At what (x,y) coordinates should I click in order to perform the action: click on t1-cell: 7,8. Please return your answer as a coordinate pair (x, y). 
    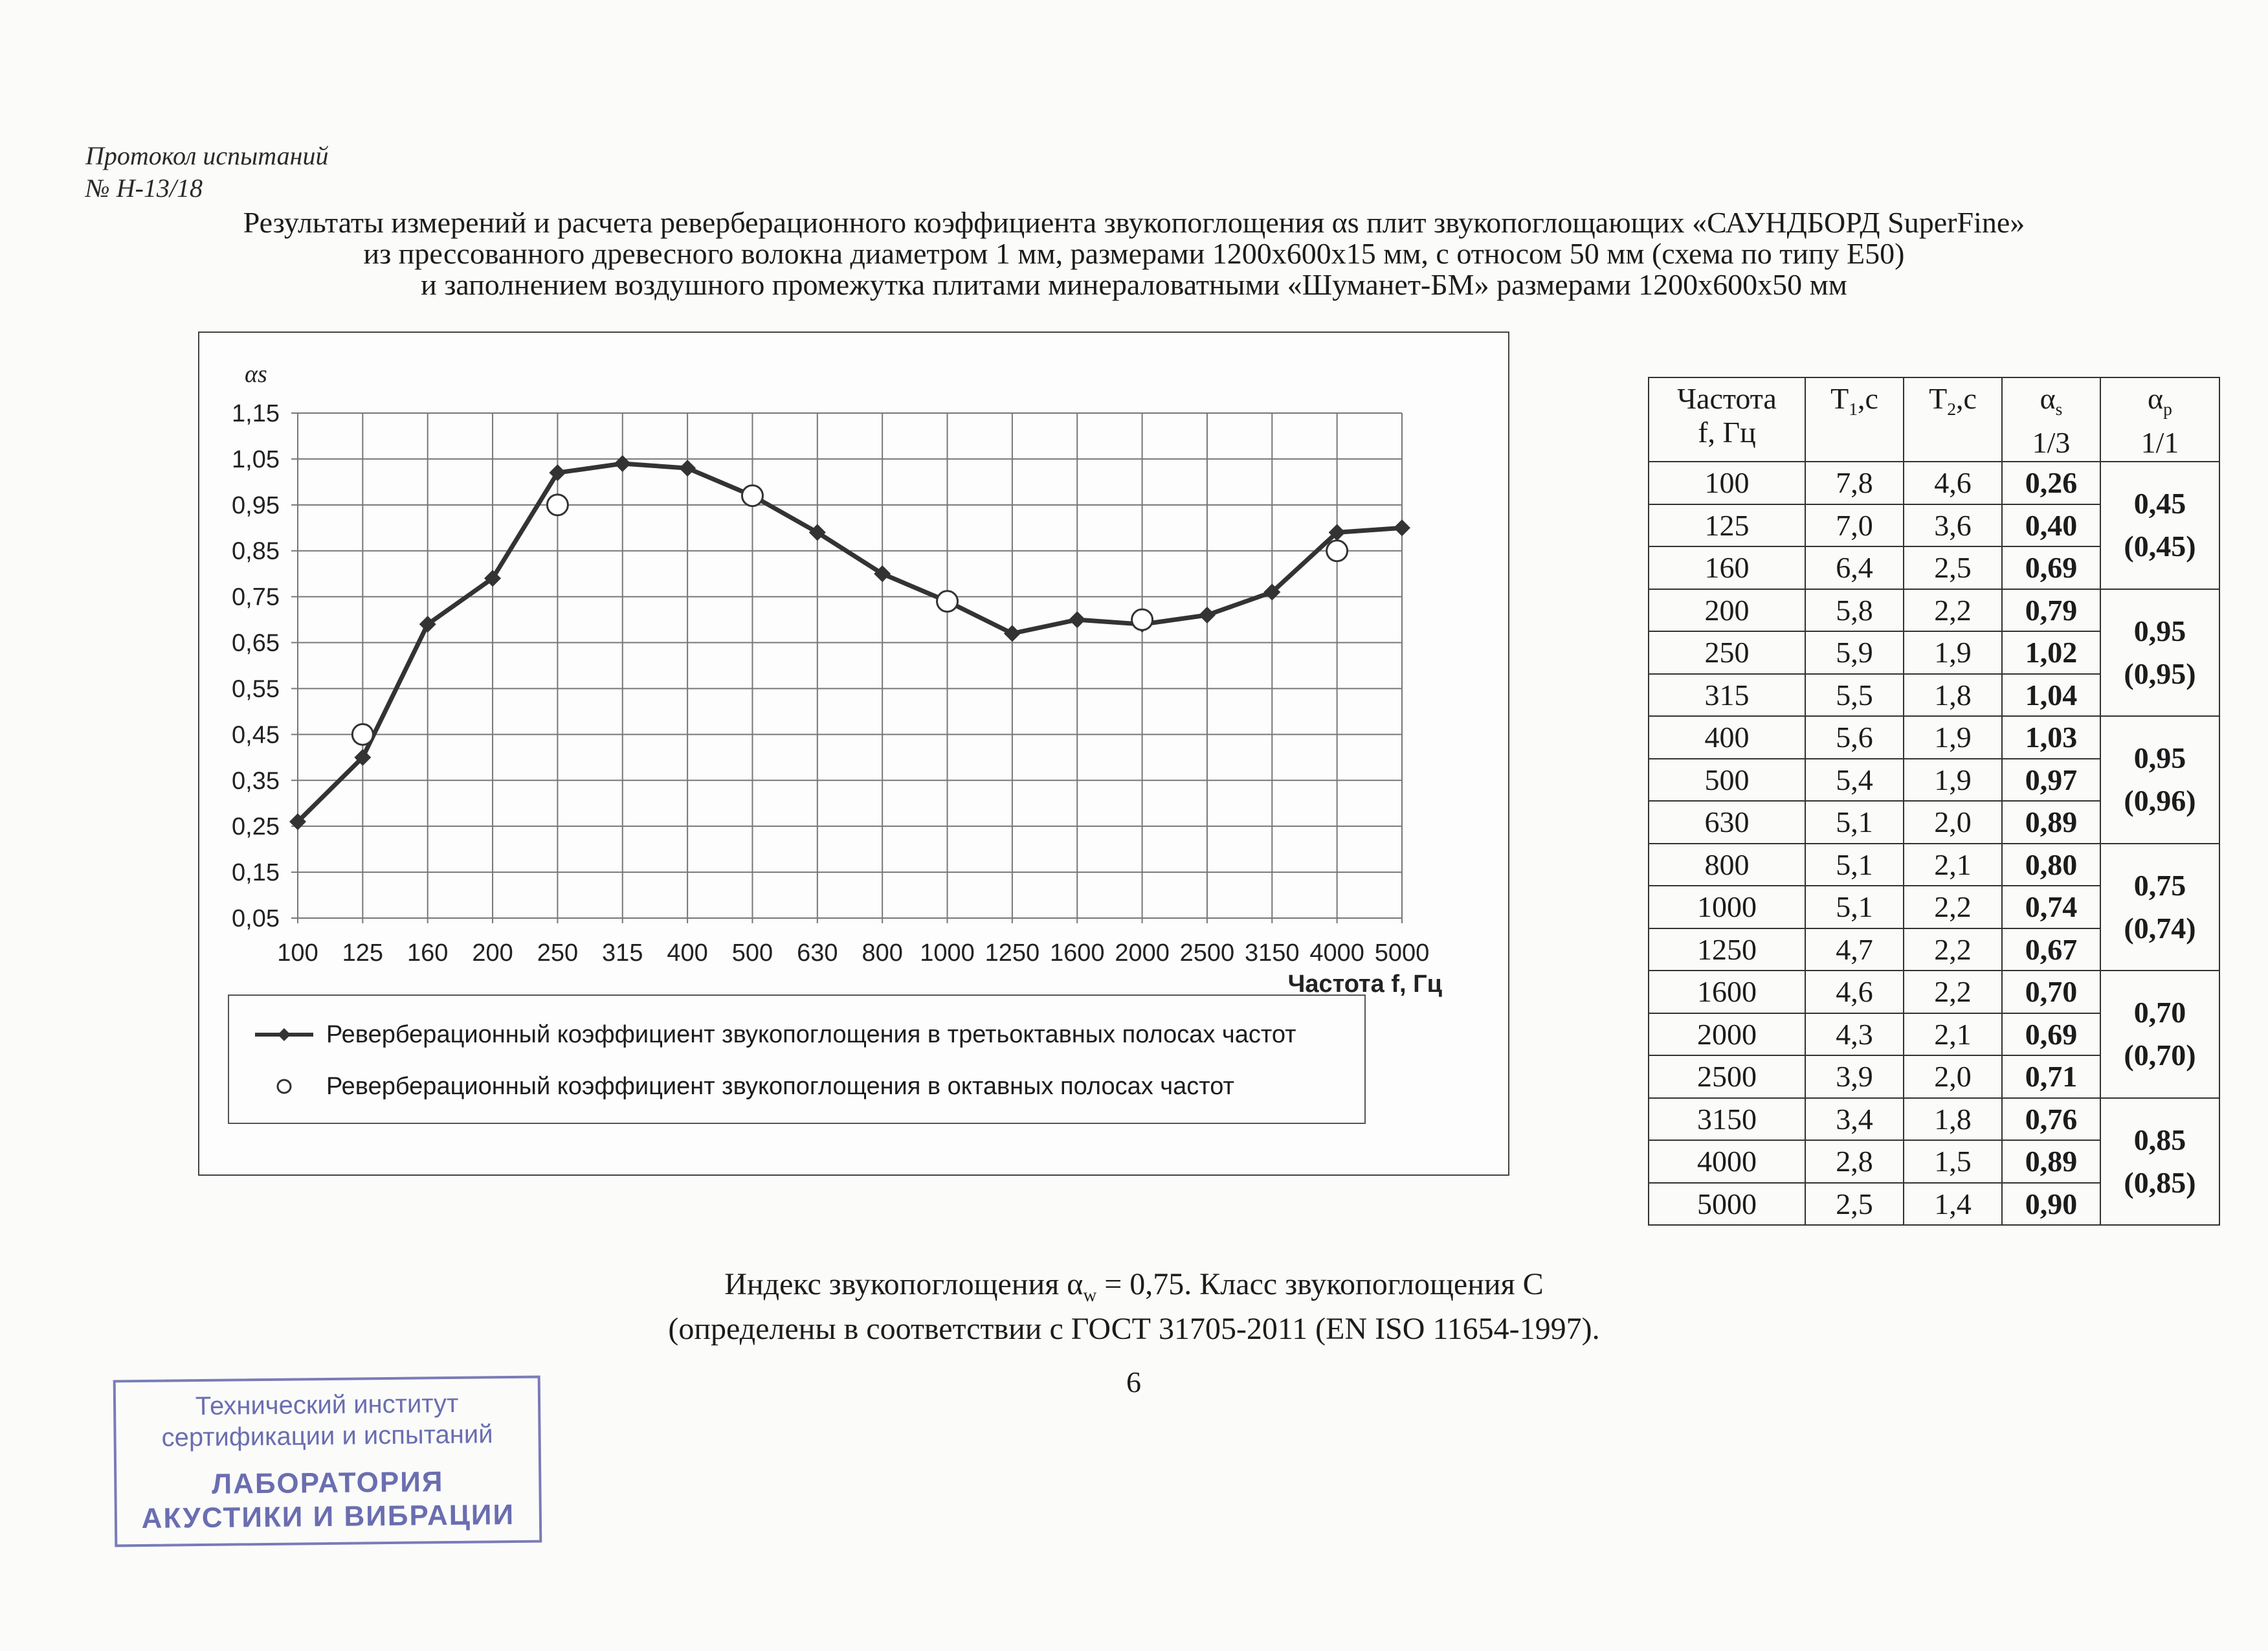
    Looking at the image, I should click on (1855, 483).